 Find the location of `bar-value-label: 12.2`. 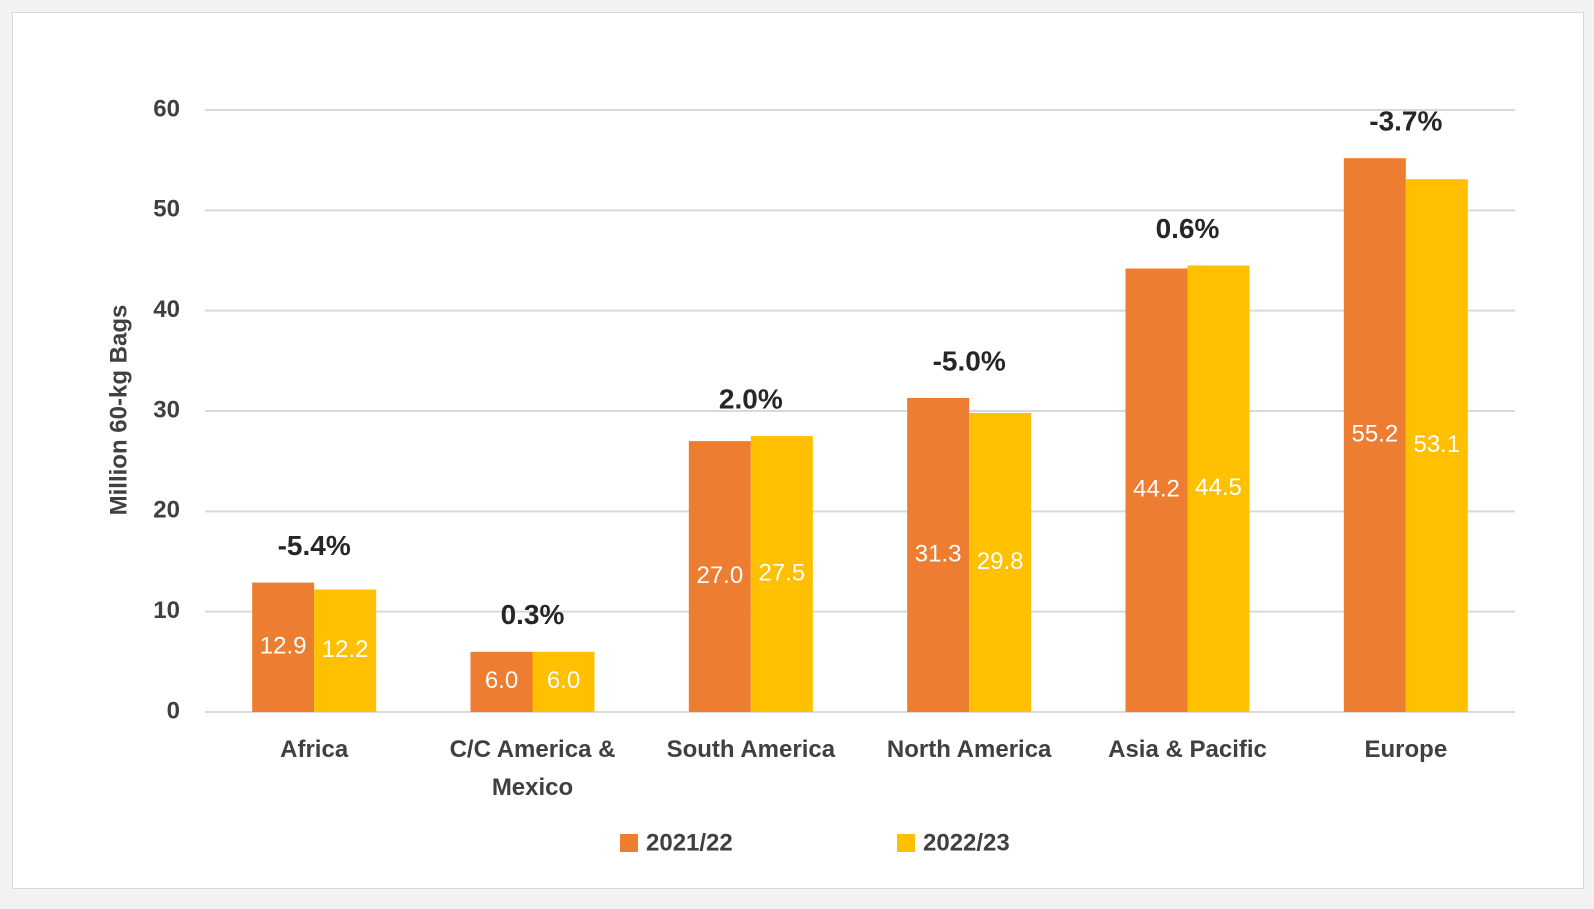

bar-value-label: 12.2 is located at coordinates (345, 649).